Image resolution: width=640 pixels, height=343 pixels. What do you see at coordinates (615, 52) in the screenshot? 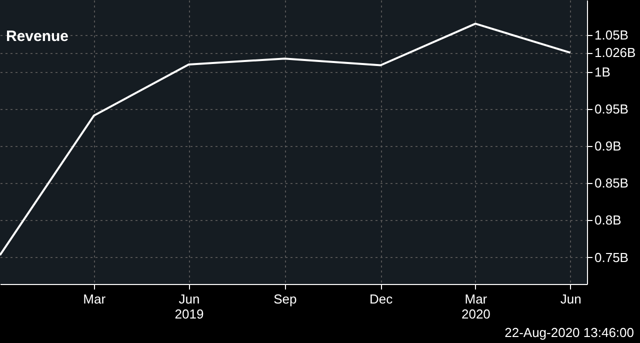
I see `y-tick-label: 1.026B` at bounding box center [615, 52].